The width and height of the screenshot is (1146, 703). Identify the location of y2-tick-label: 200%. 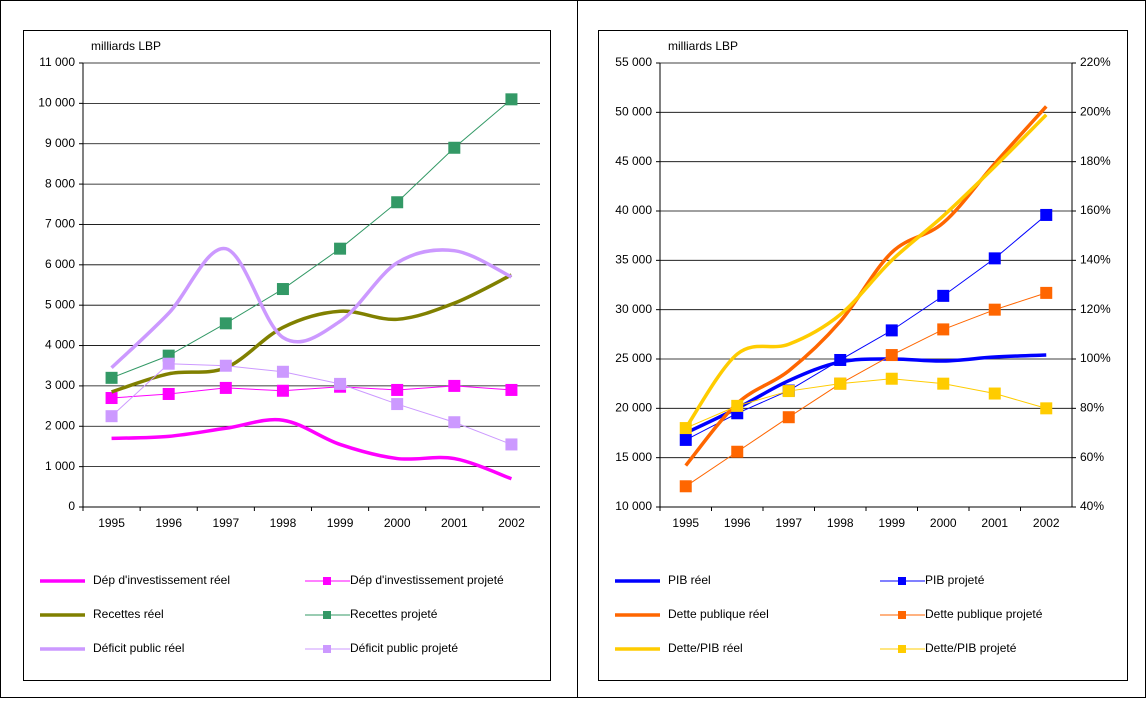
(1095, 112).